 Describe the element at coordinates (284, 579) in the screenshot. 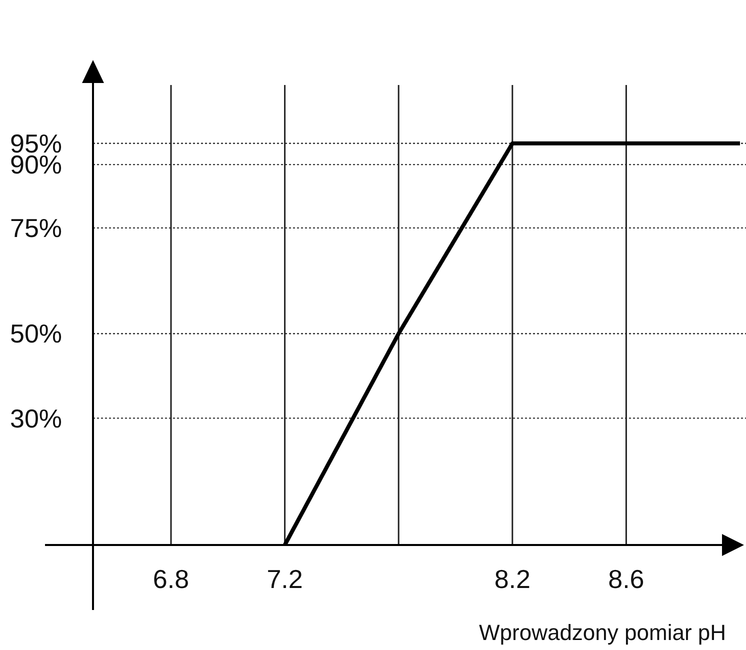

I see `x-tick-label: 7.2` at that location.